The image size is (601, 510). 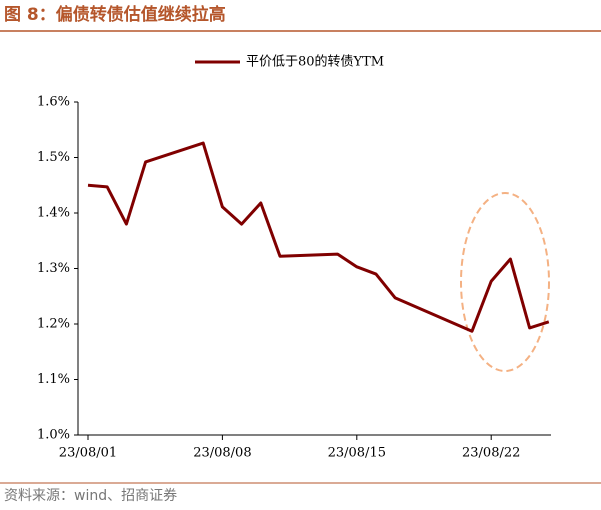 I want to click on chart-title: 图 8：偏债转债估值继续拉高, so click(x=115, y=14).